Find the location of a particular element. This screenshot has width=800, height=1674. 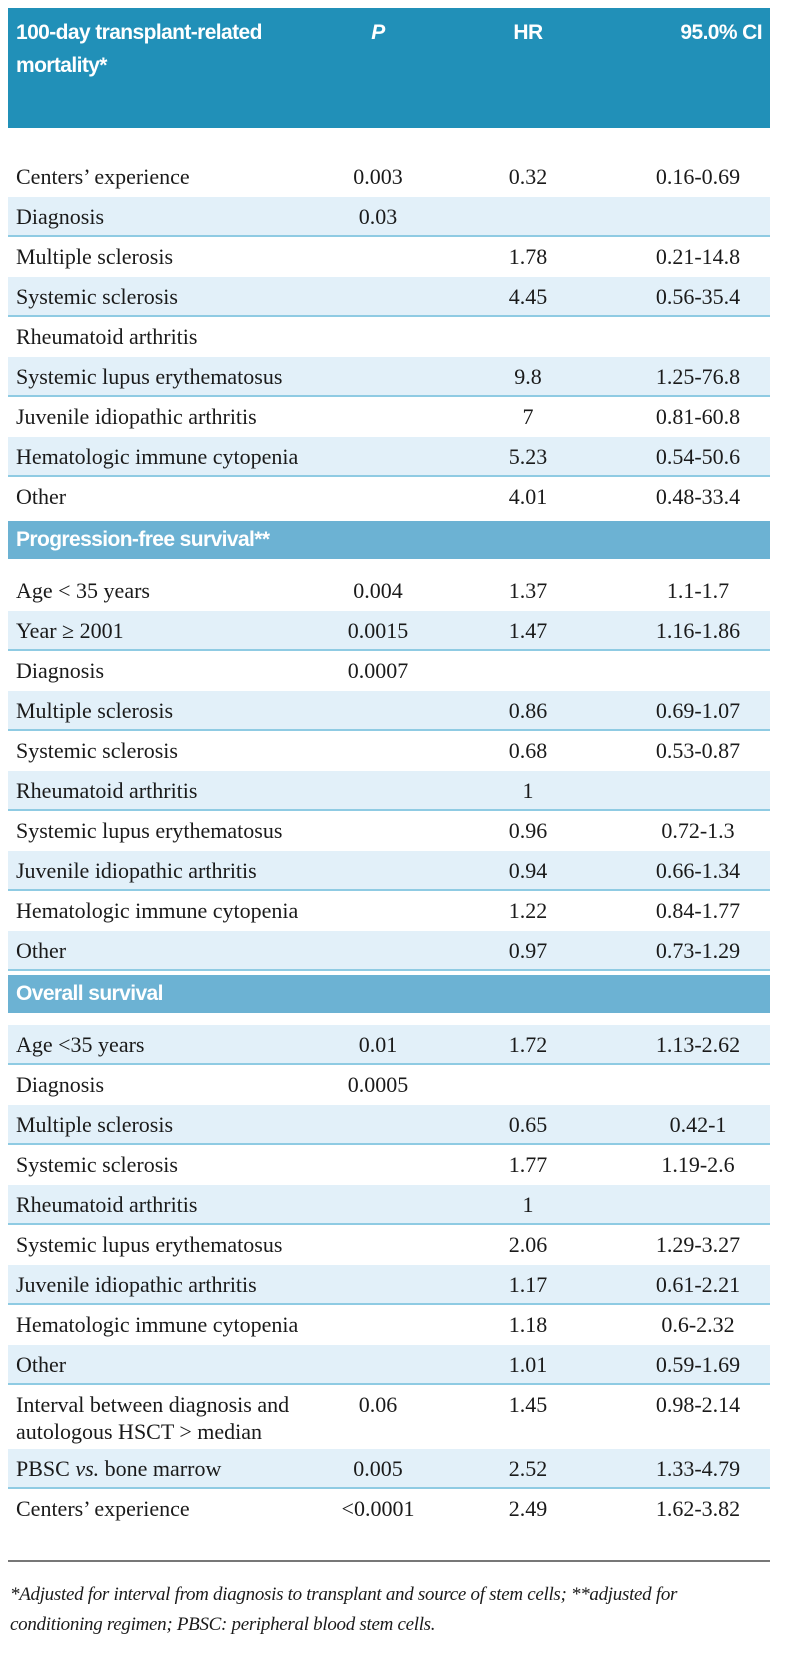

hazard-ratio: 5.23 is located at coordinates (528, 456).